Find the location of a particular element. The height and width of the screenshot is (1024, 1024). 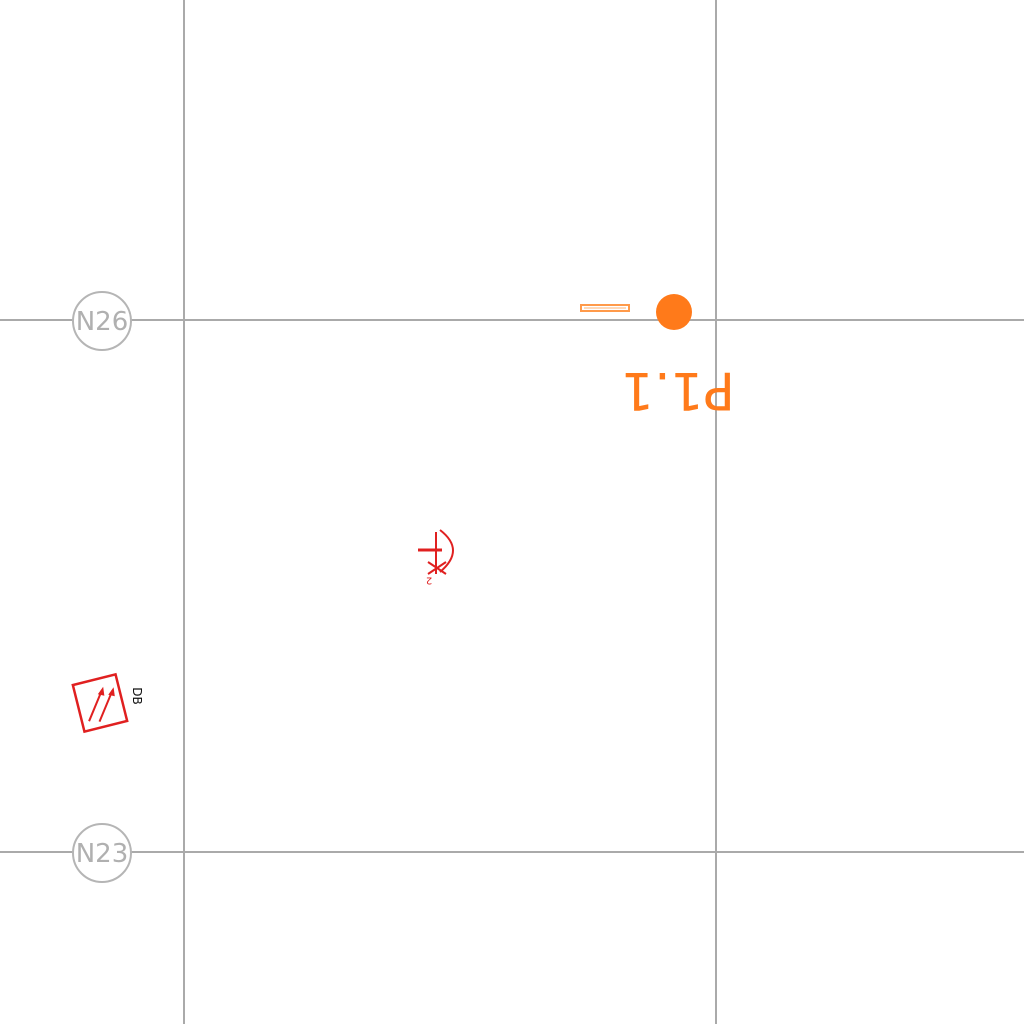

grid-bubble-label: N23 is located at coordinates (102, 854).